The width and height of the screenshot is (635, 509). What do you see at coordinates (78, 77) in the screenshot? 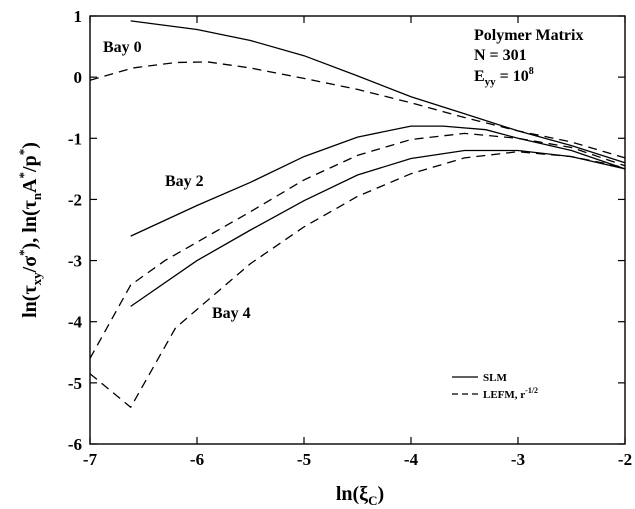
I see `y-tick-label: 0` at bounding box center [78, 77].